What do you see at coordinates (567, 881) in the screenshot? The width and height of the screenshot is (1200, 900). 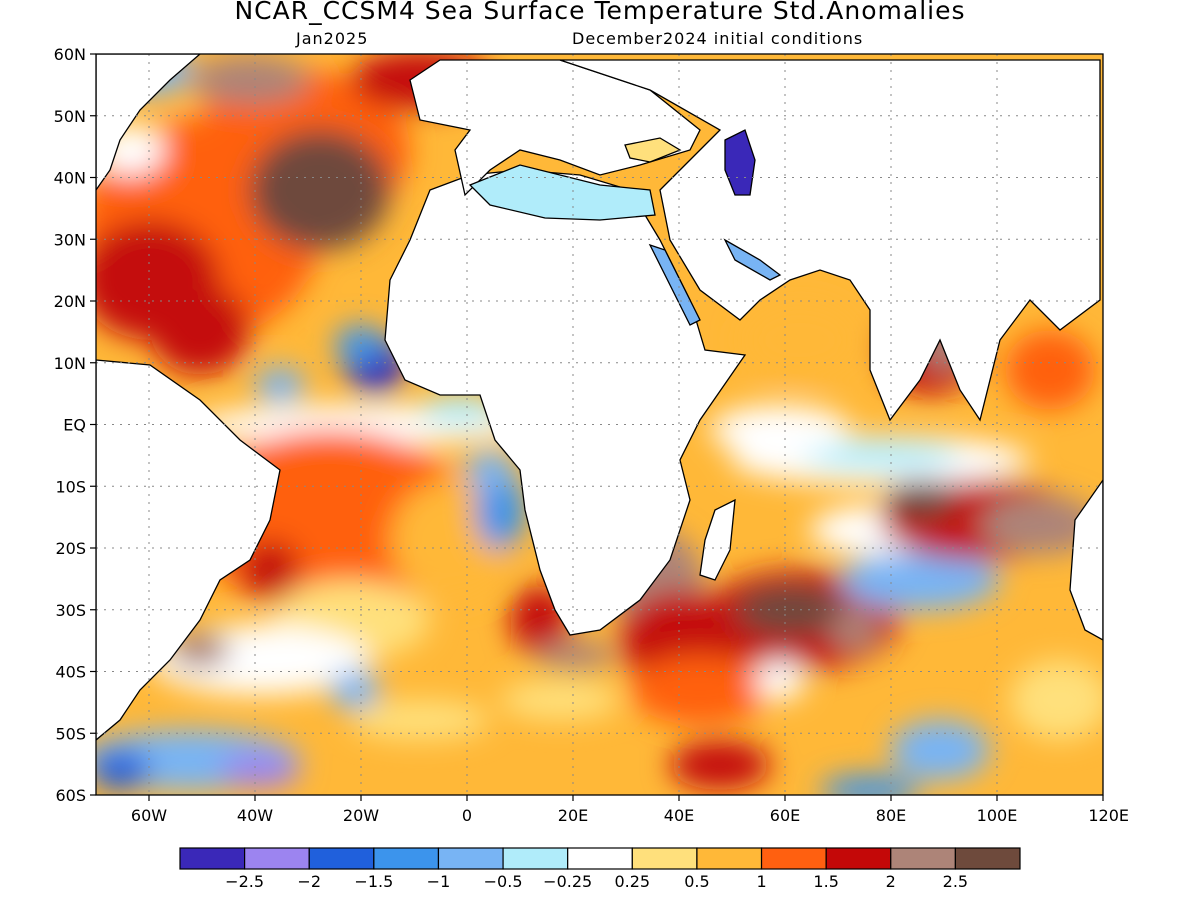 I see `colorbar-label: −0.25` at bounding box center [567, 881].